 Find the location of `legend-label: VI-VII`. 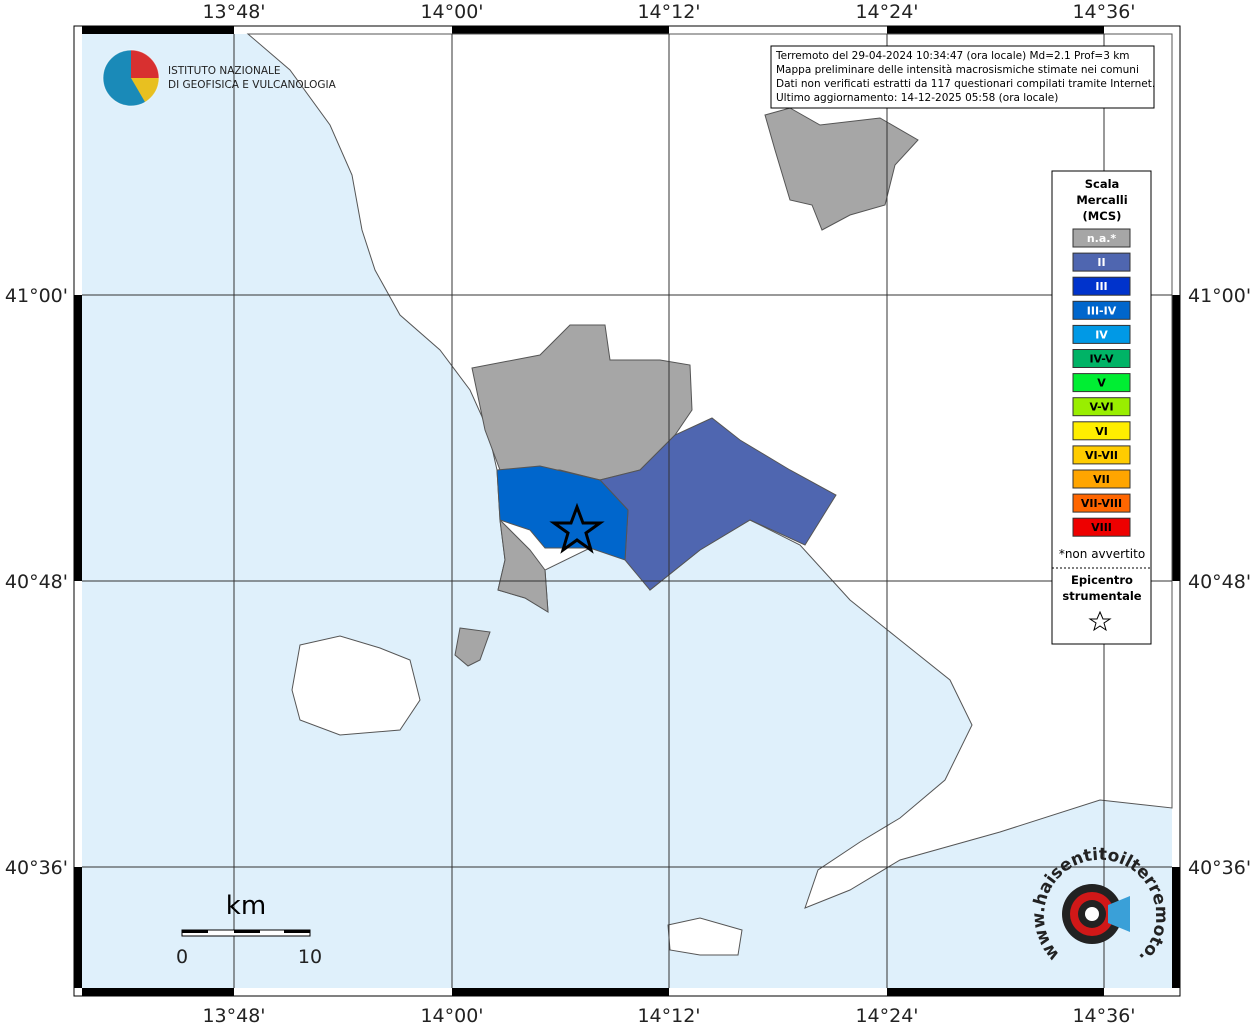

legend-label: VI-VII is located at coordinates (1101, 455).